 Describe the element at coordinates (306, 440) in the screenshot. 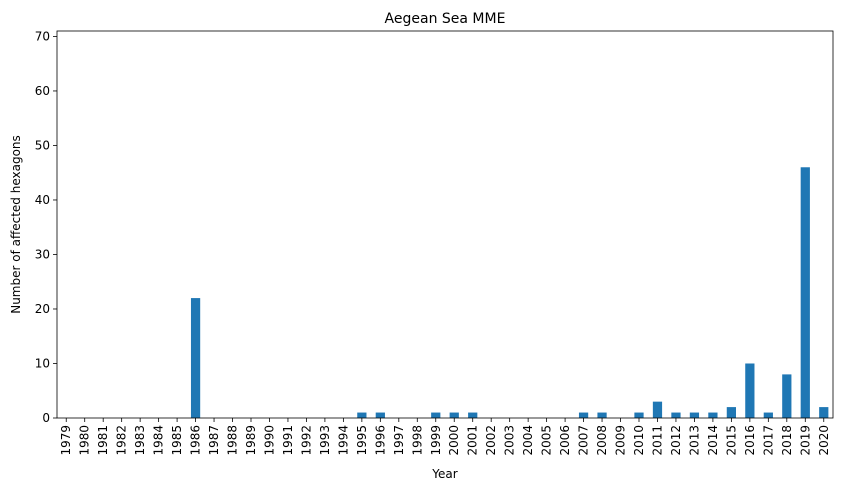

I see `x-tick-label: 1992` at that location.